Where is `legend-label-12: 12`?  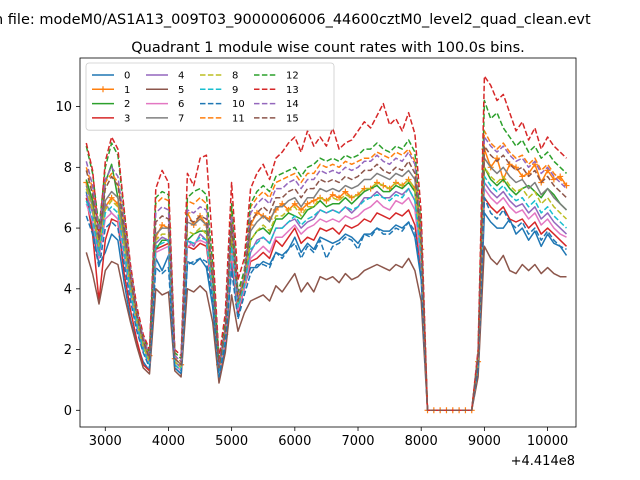 legend-label-12: 12 is located at coordinates (292, 76).